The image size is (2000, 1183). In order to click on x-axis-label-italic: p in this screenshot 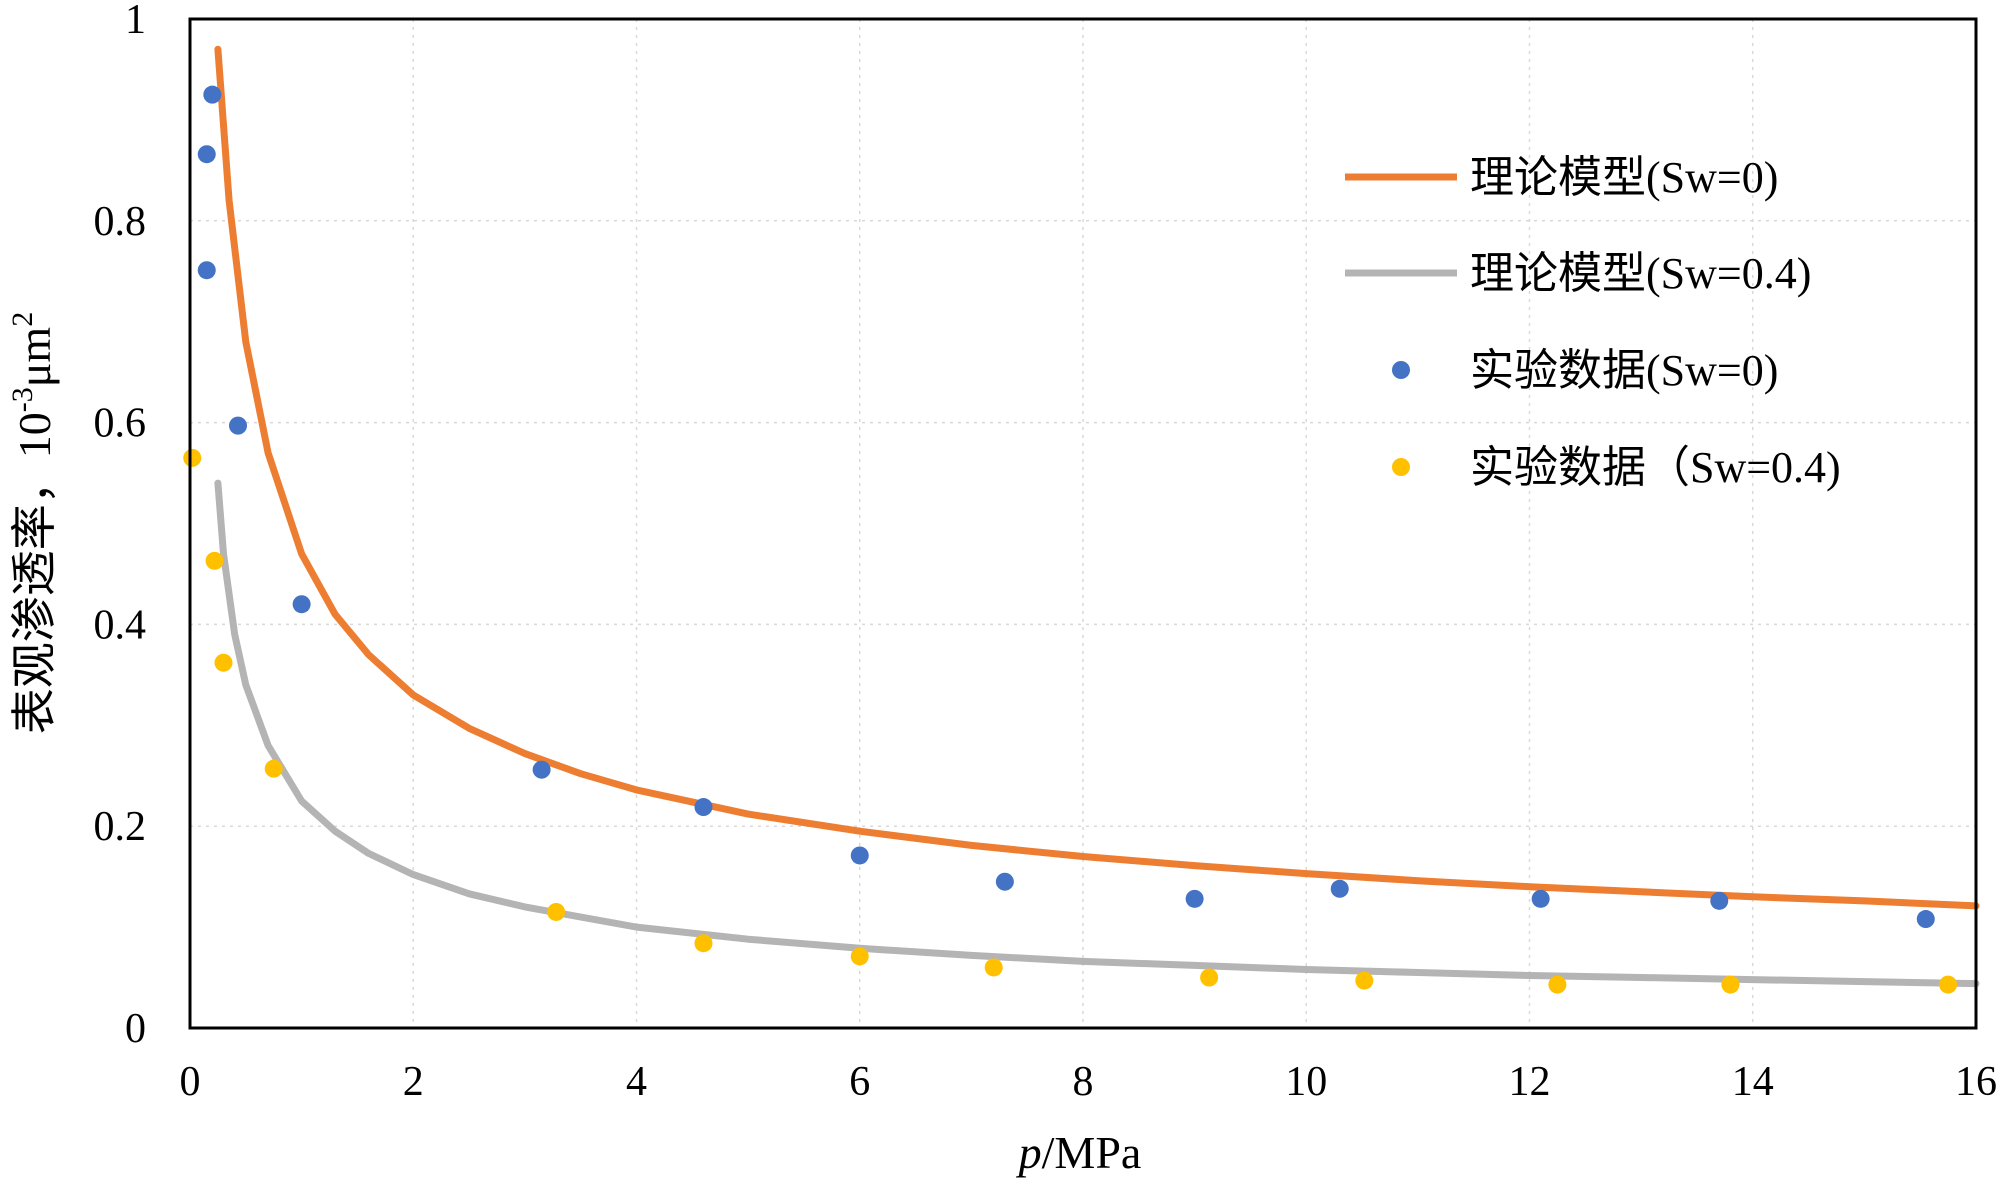, I will do `click(1029, 1152)`.